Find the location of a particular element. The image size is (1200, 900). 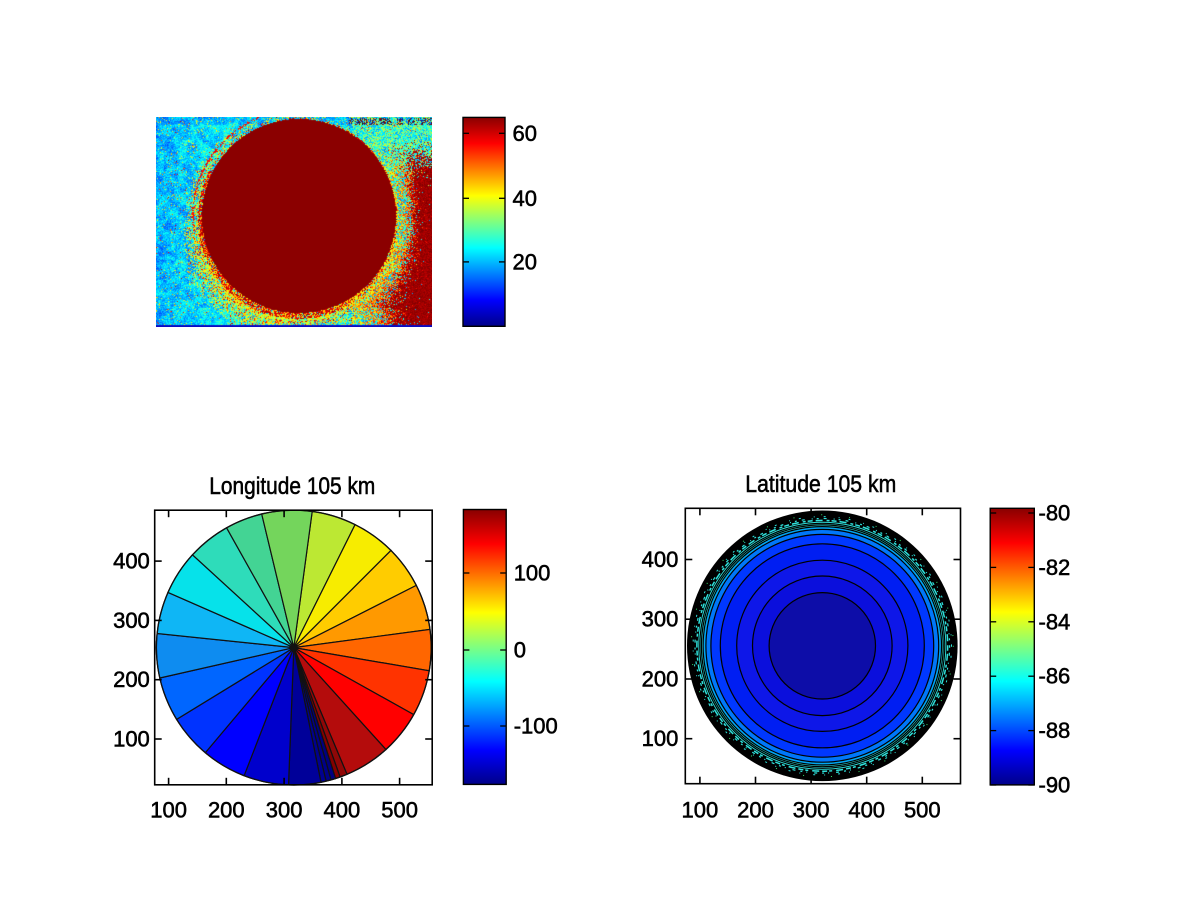

svg-text: 20 is located at coordinates (525, 261).